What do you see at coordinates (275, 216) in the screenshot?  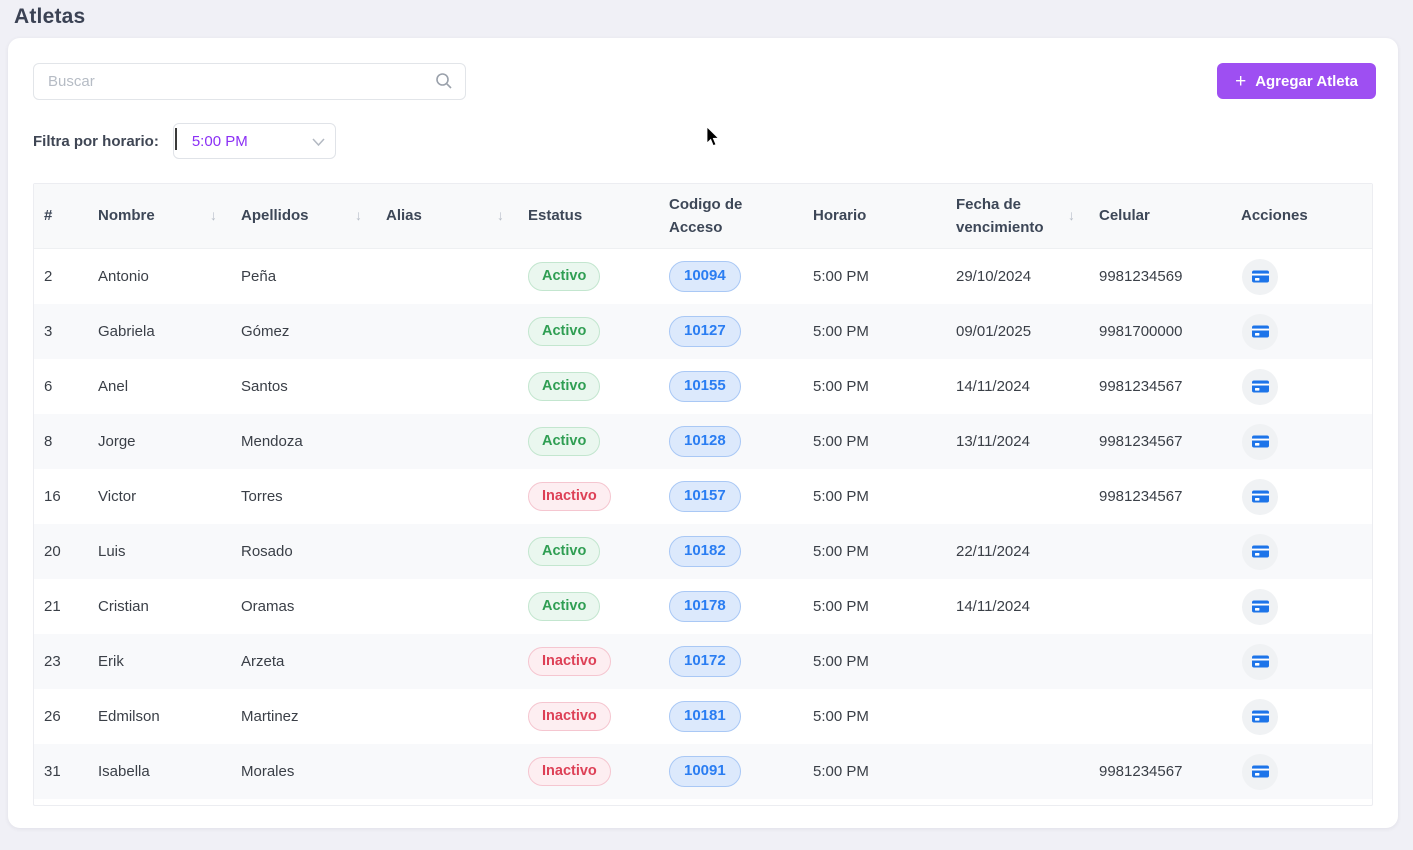 I see `column-header-label: Apellidos` at bounding box center [275, 216].